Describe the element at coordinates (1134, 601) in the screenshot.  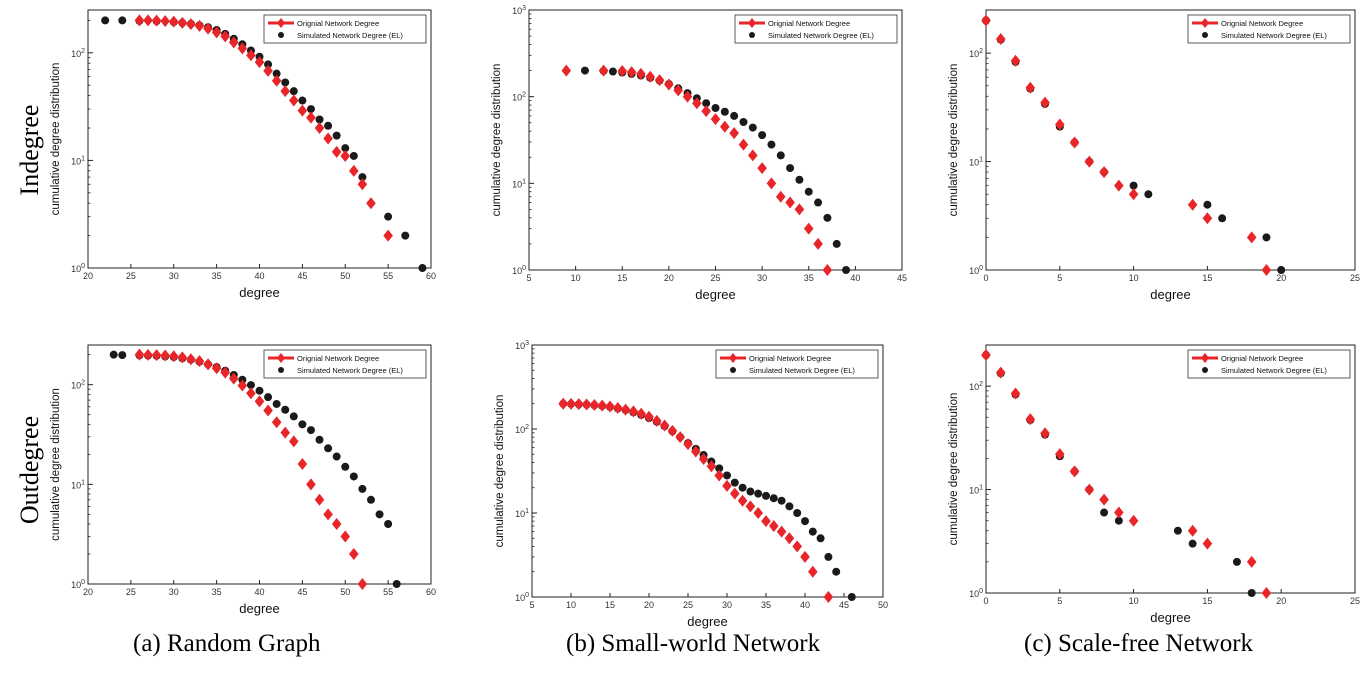
I see `x-tick-label: 10` at that location.